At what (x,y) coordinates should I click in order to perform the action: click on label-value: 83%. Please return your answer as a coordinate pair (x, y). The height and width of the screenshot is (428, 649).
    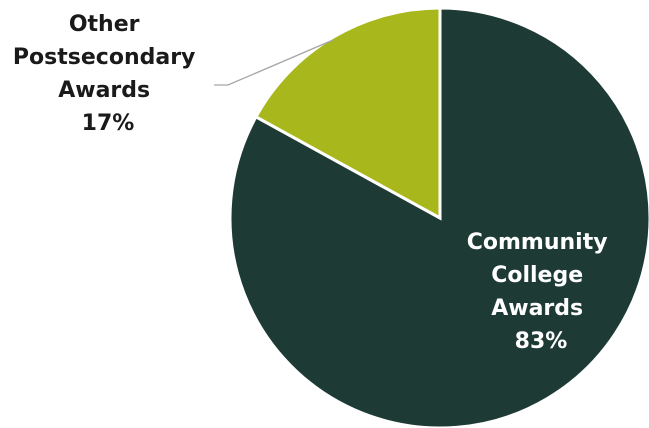
    Looking at the image, I should click on (541, 341).